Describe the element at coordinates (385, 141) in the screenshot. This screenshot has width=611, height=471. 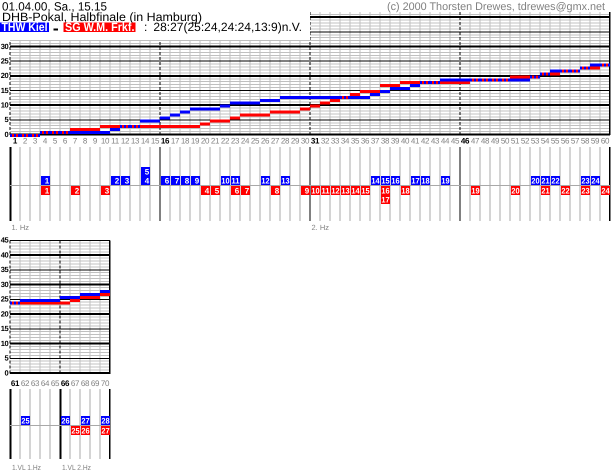
I see `svg-text: 38` at that location.